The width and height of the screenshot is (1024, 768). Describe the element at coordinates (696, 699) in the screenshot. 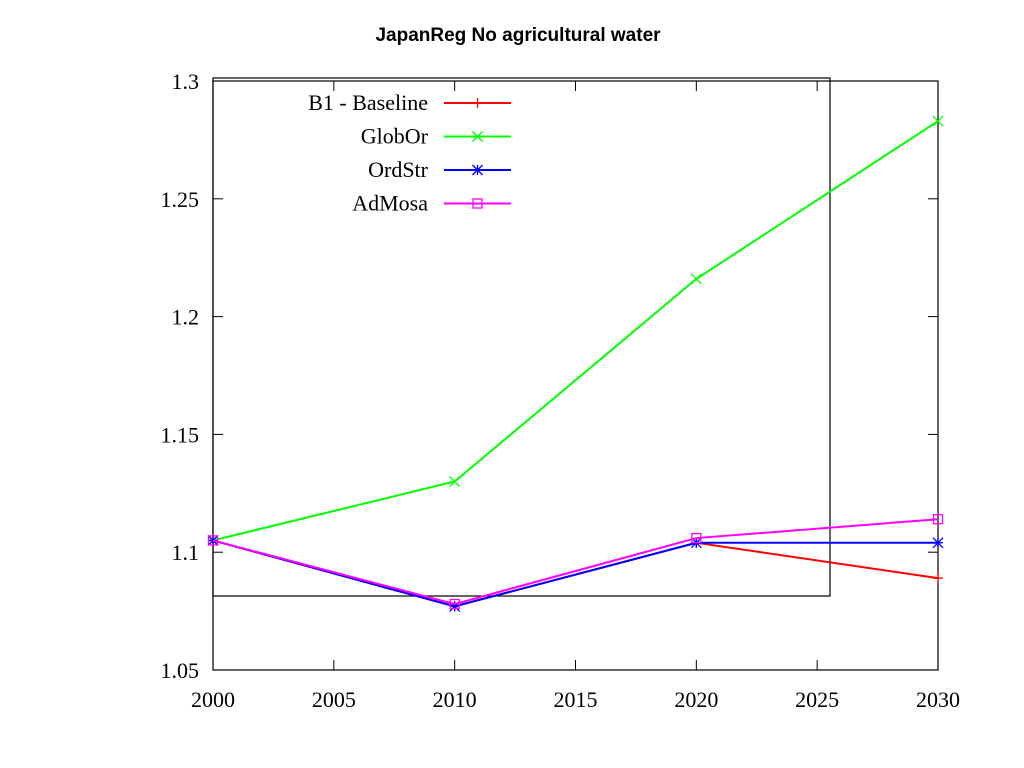

I see `x-tick-label: 2020` at that location.